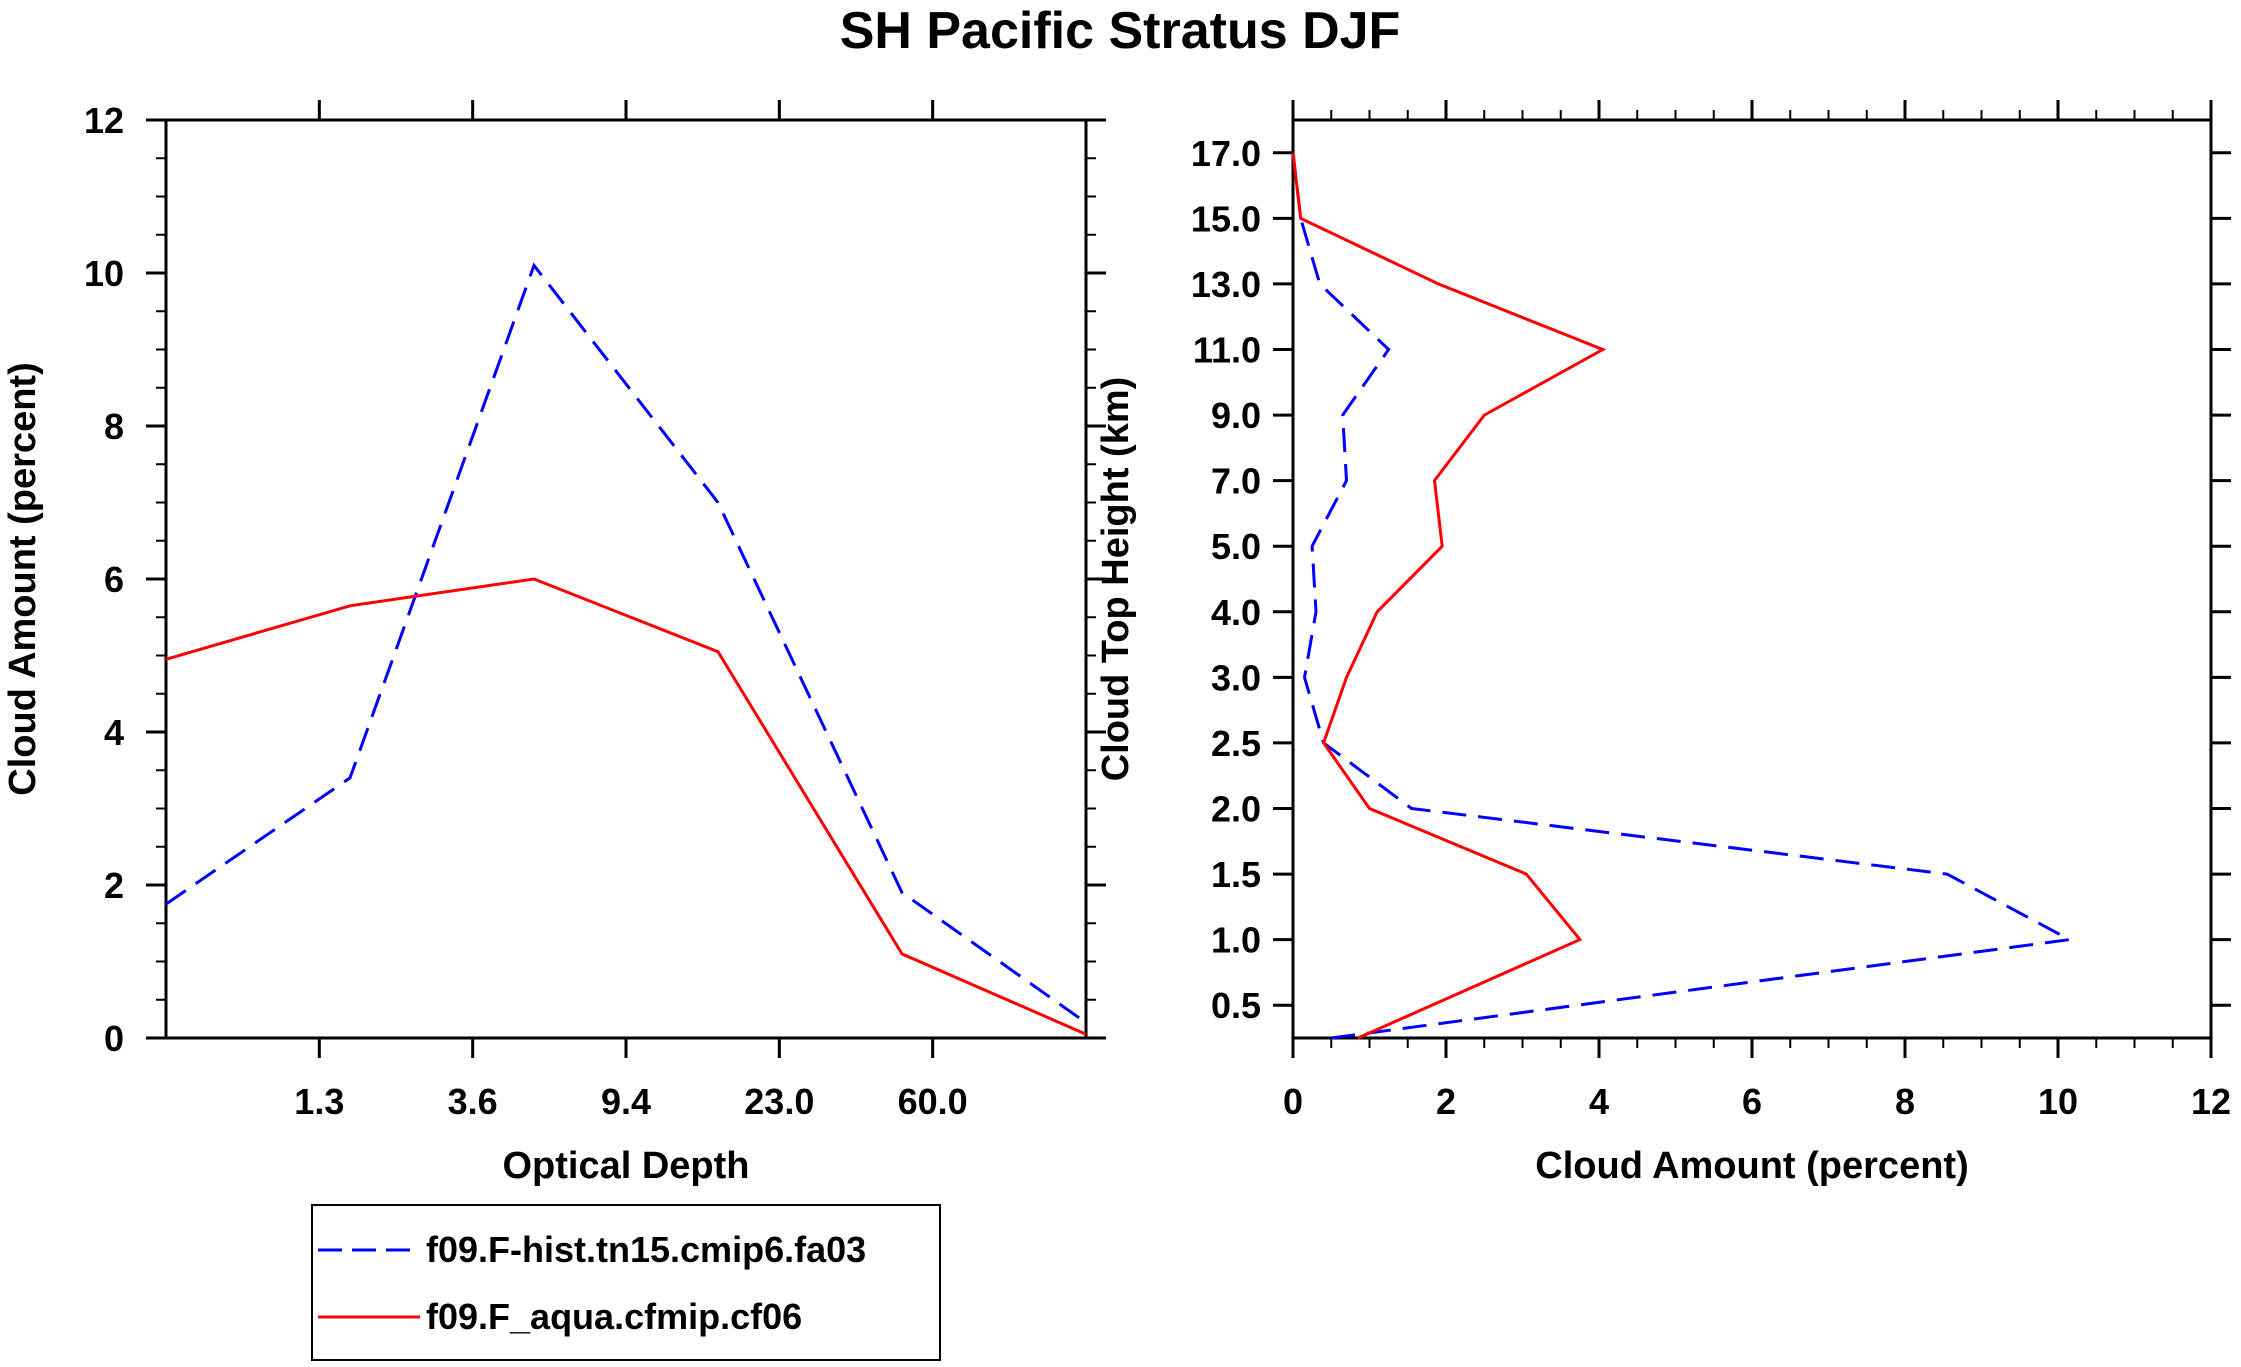  I want to click on left-x-tick-label: 9.4, so click(626, 1101).